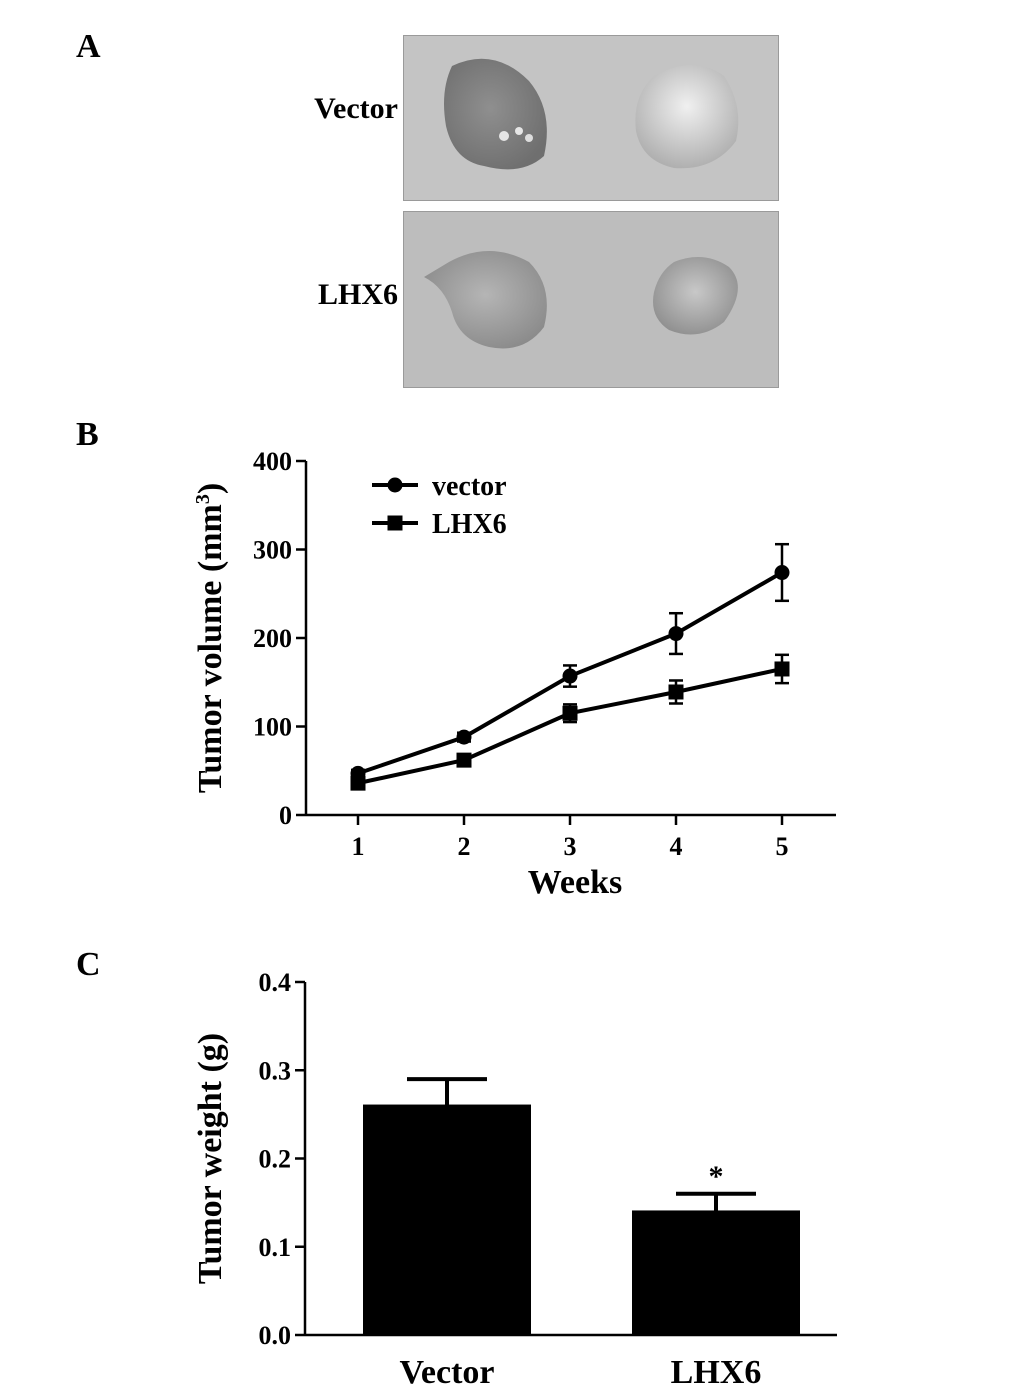 Image resolution: width=1033 pixels, height=1391 pixels. Describe the element at coordinates (439, 505) in the screenshot. I see `legend: vector LHX6` at that location.